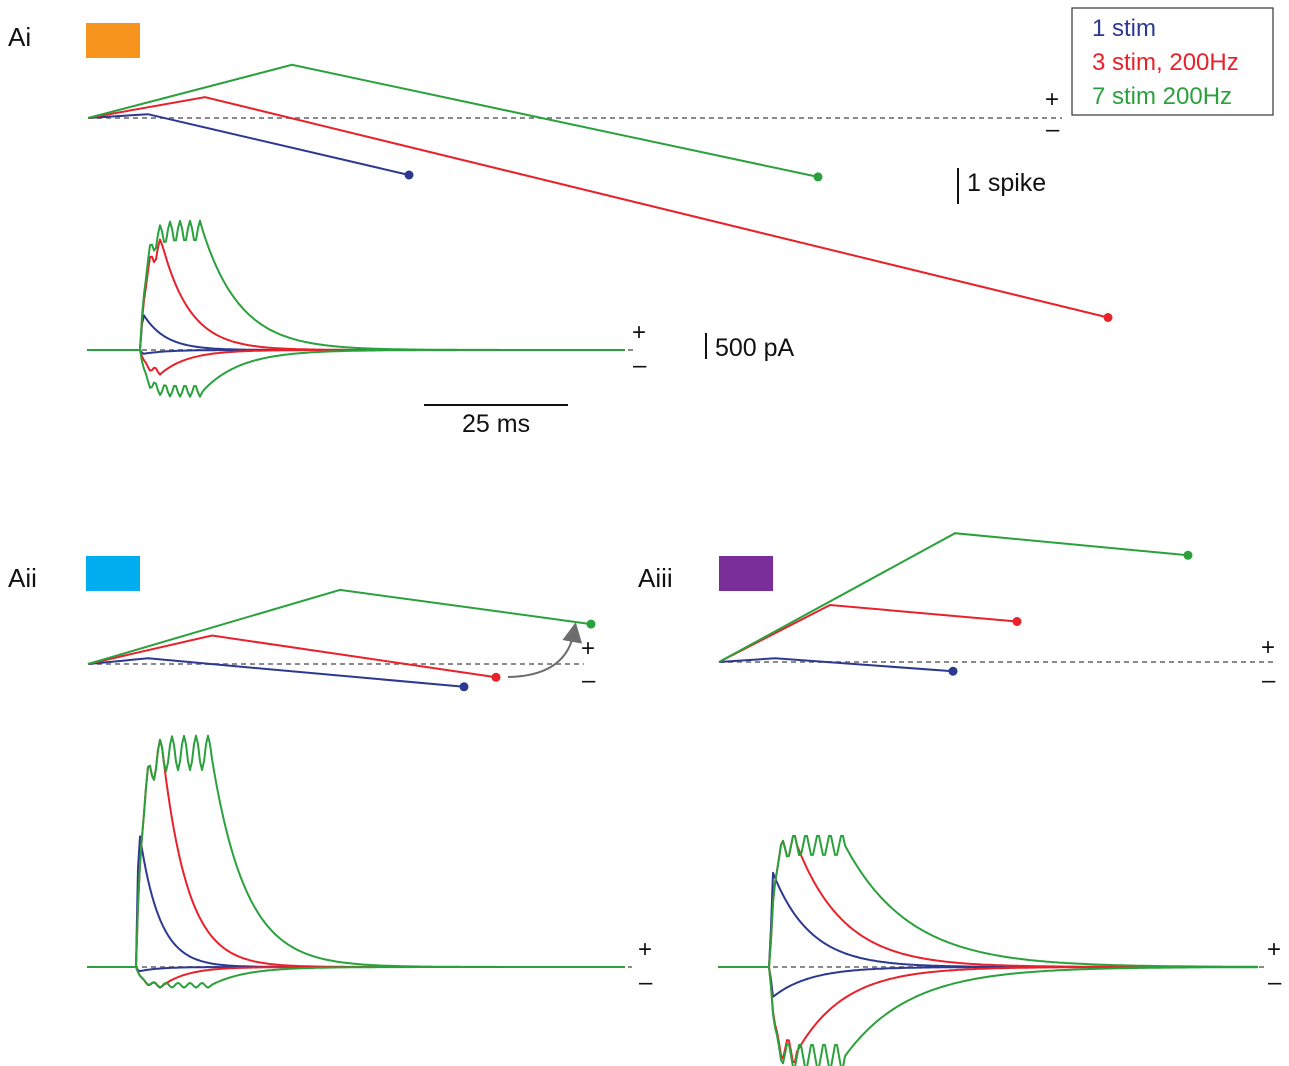  What do you see at coordinates (755, 348) in the screenshot?
I see `current-scale-label: 500 pA` at bounding box center [755, 348].